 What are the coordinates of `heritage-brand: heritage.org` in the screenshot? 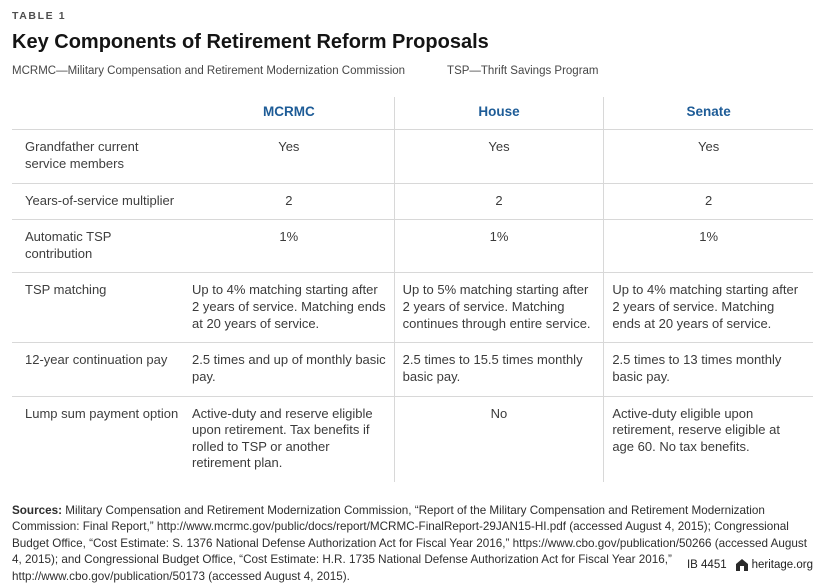 It's located at (774, 565).